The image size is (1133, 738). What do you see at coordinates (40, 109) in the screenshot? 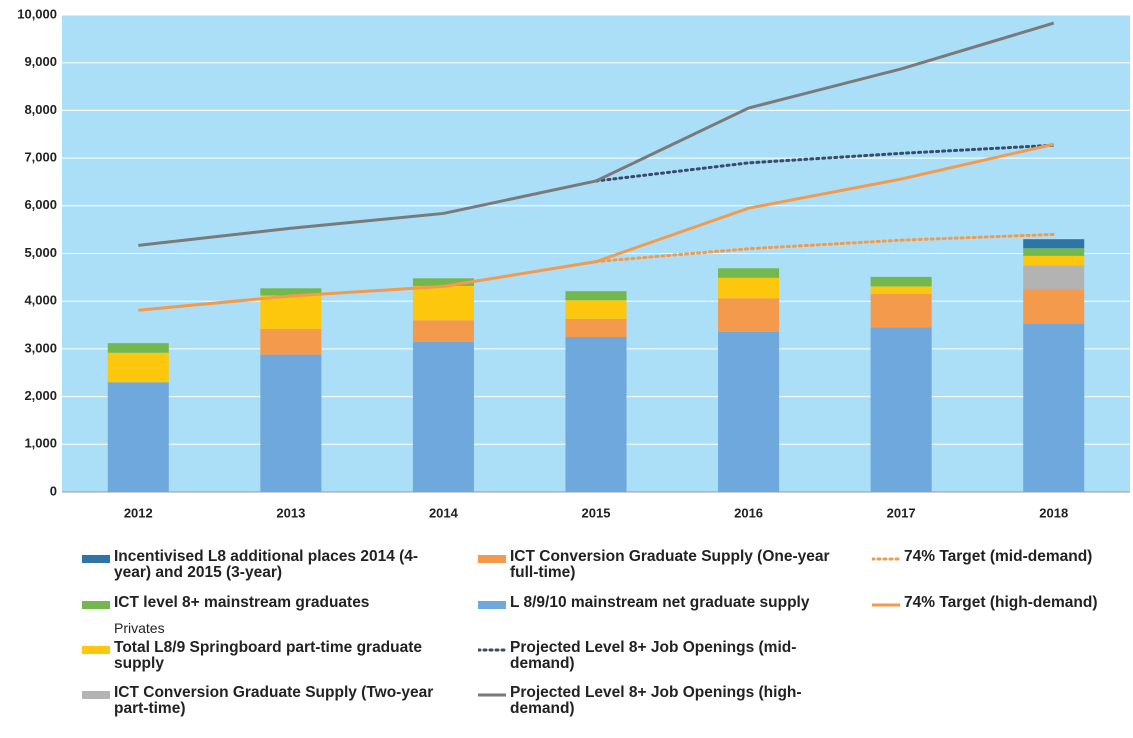
I see `y-tick-label: 8,000` at bounding box center [40, 109].